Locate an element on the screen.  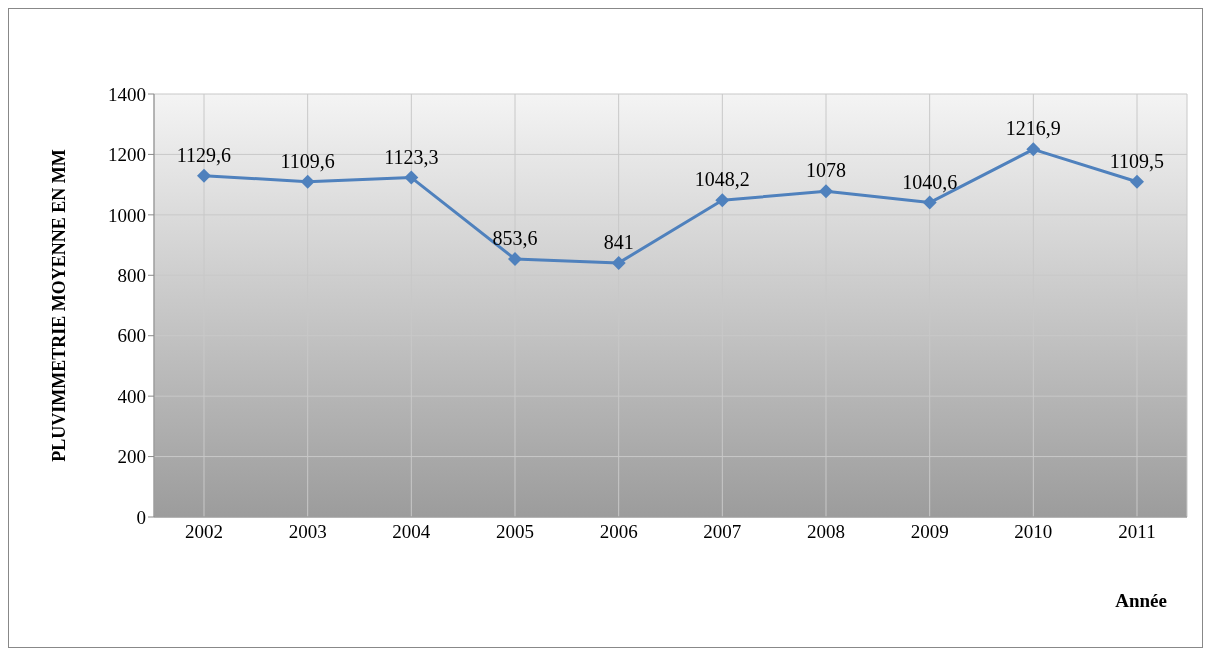
data-label: 1109,5 is located at coordinates (1137, 160).